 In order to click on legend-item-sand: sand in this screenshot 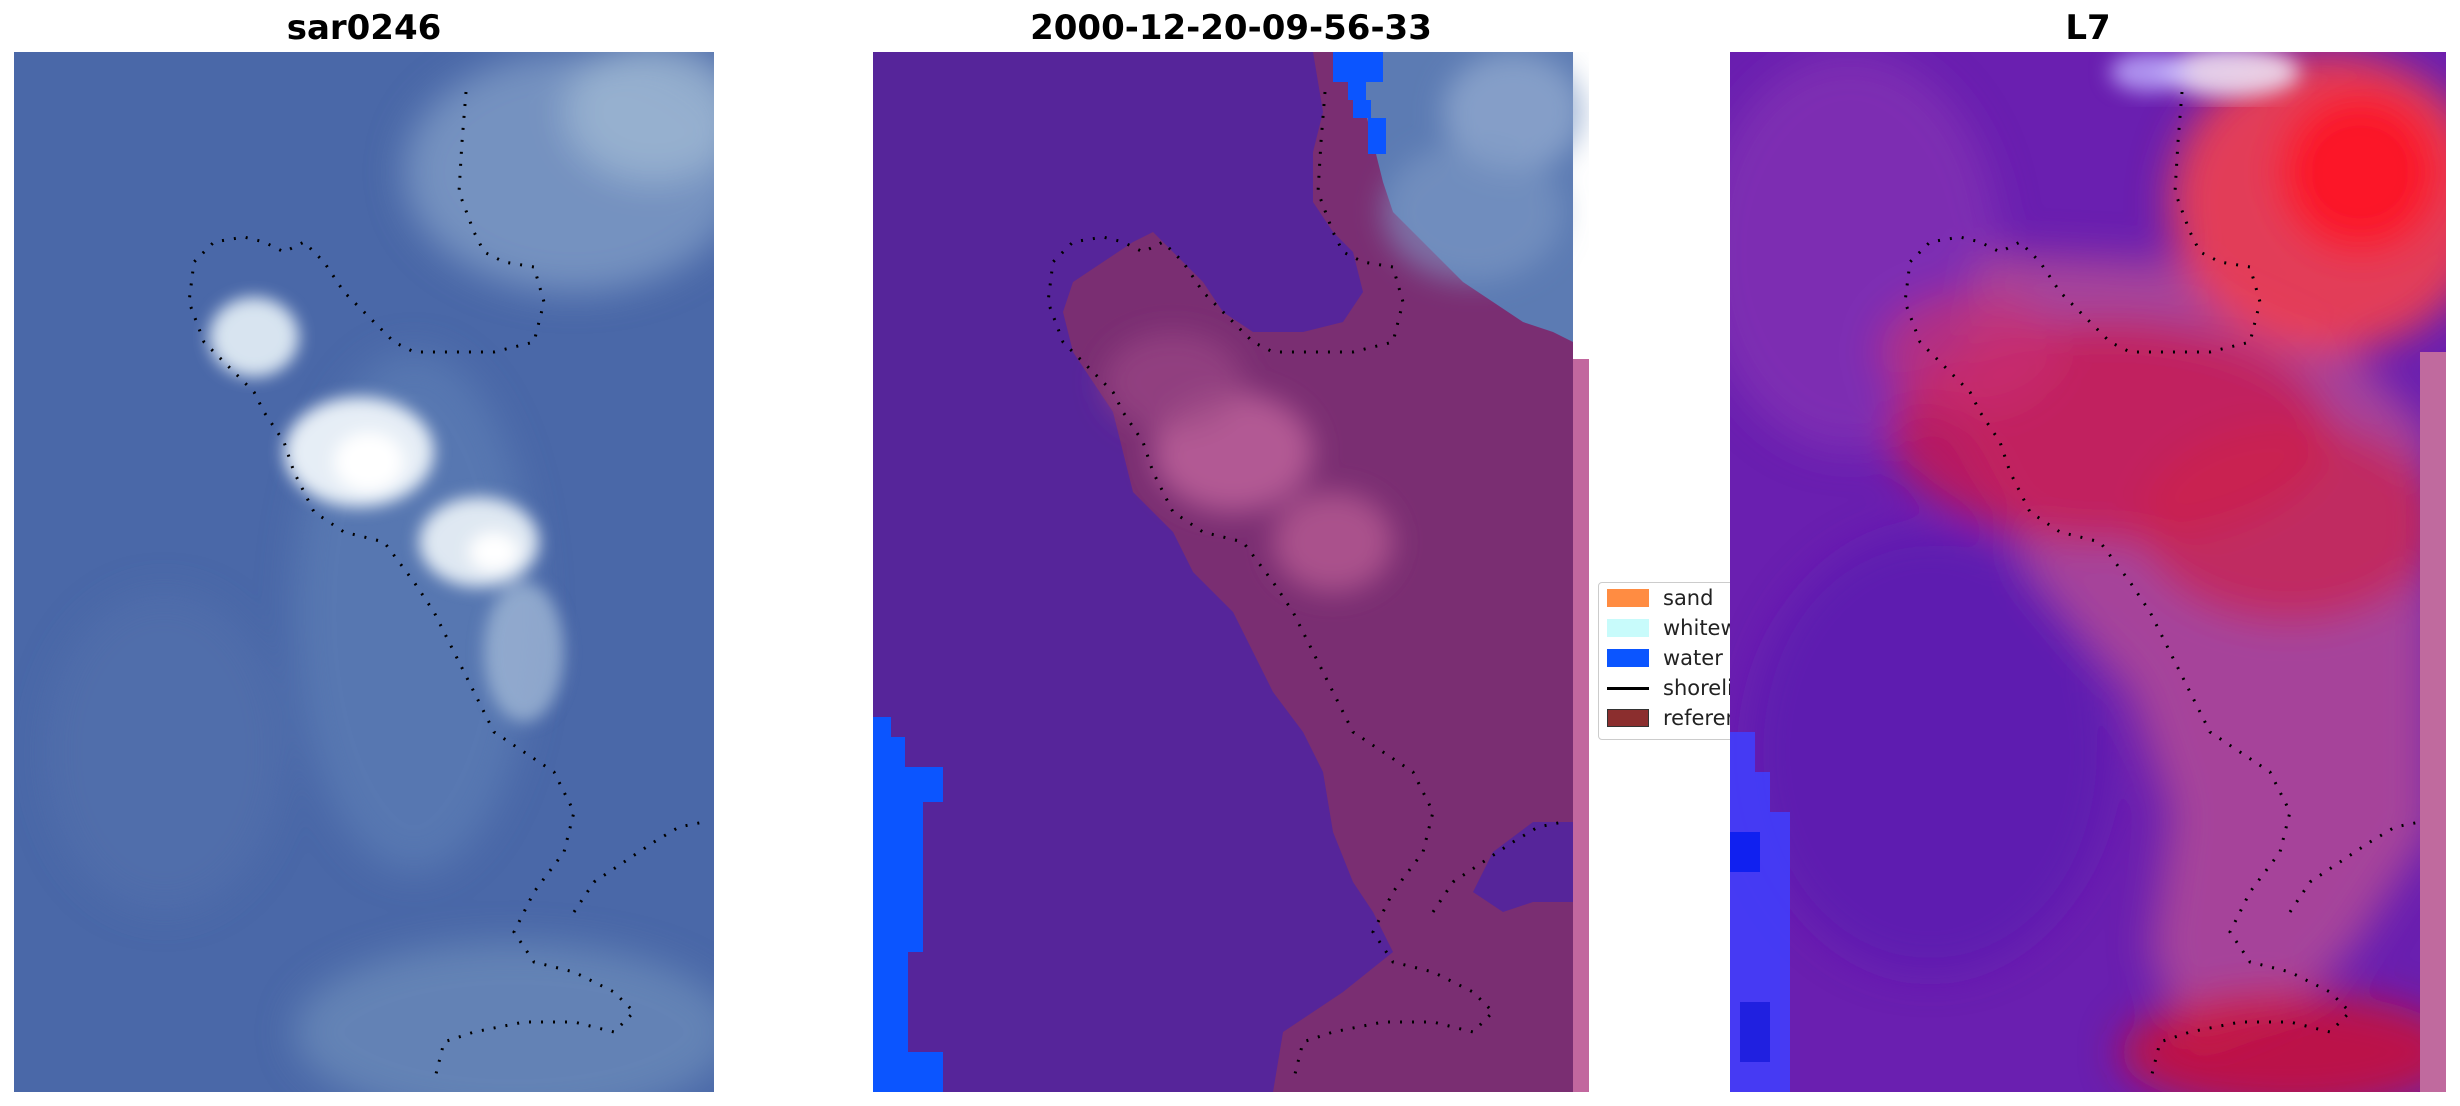, I will do `click(1660, 598)`.